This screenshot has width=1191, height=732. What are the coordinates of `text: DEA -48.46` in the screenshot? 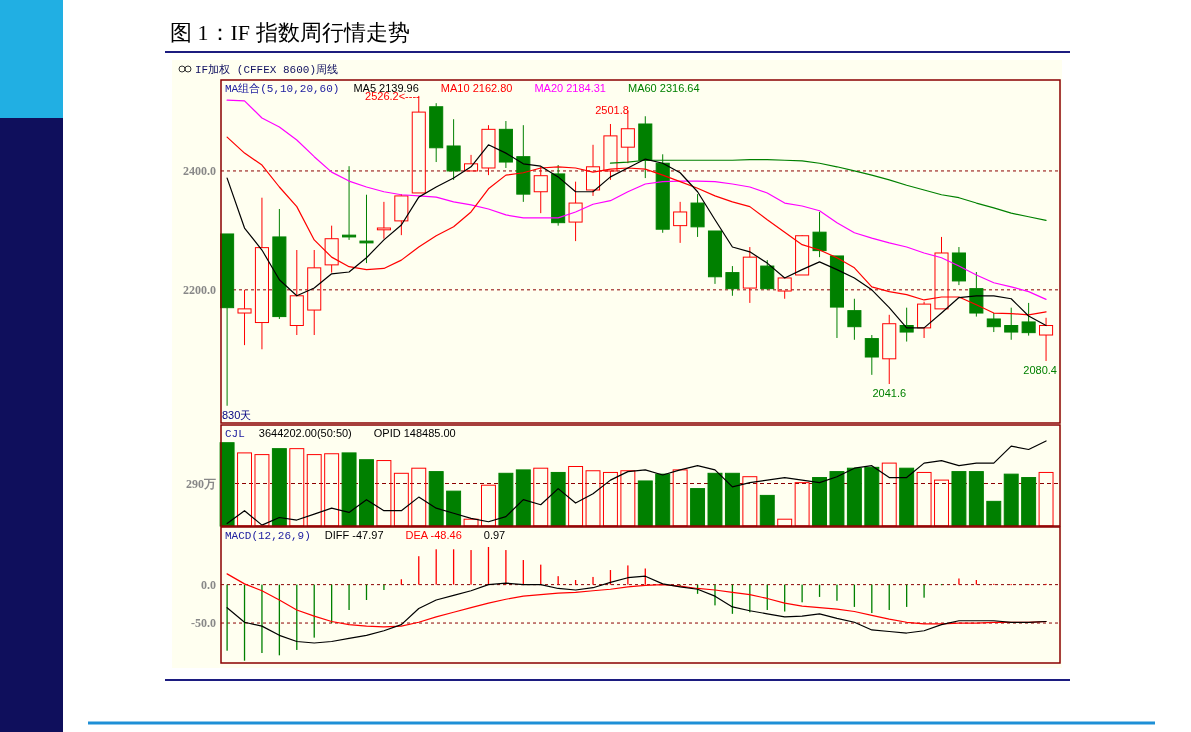 It's located at (433, 535).